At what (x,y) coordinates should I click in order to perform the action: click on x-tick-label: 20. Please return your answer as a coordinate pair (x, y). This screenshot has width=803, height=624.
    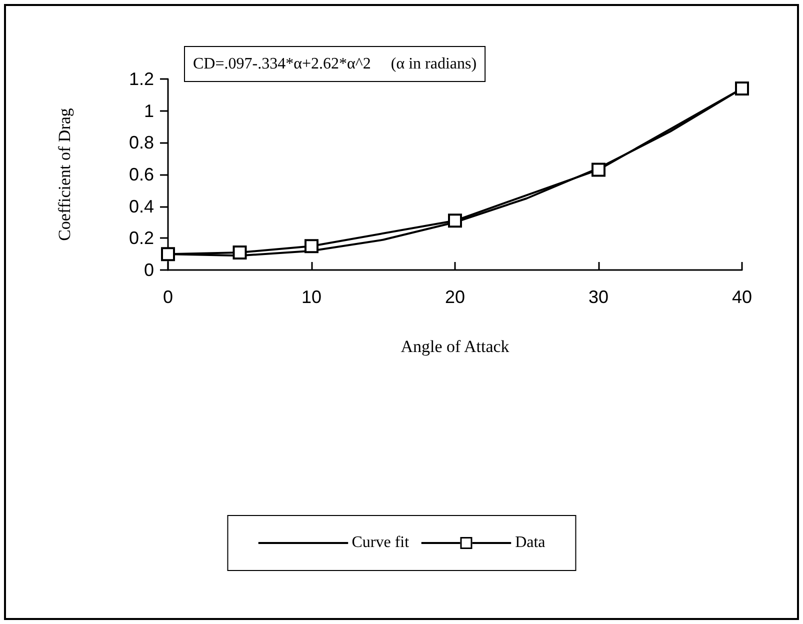
    Looking at the image, I should click on (455, 297).